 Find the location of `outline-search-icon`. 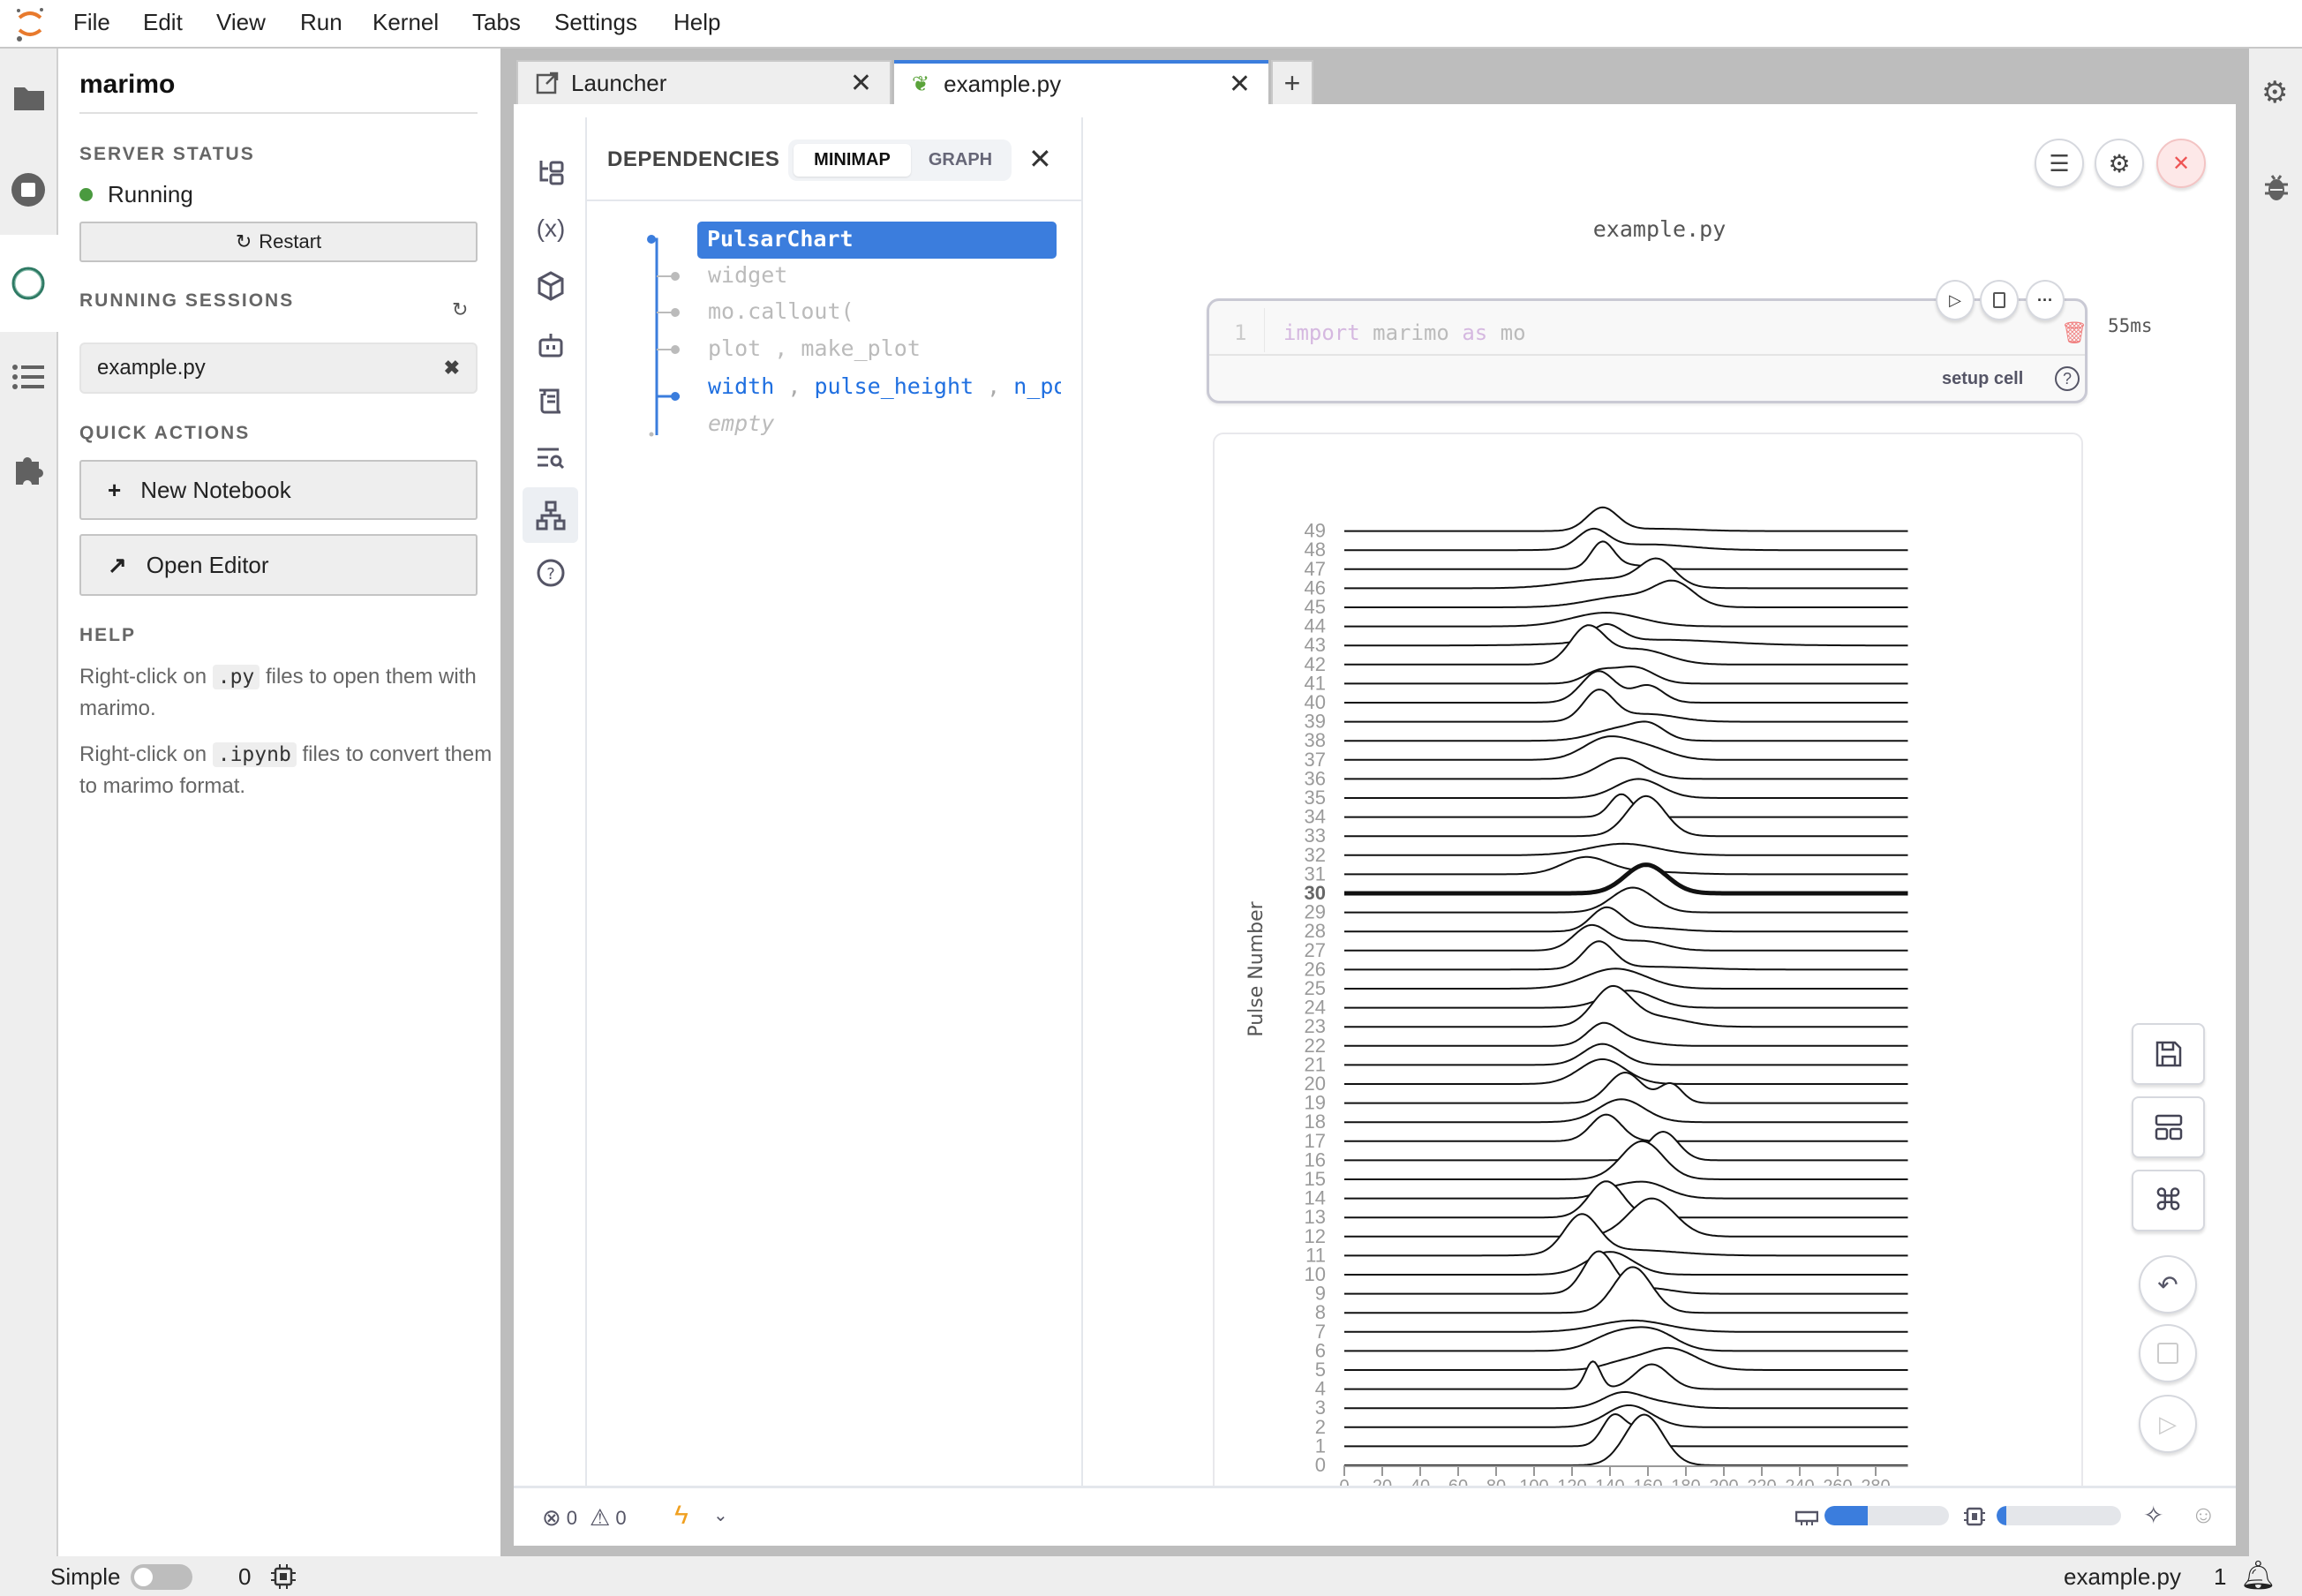

outline-search-icon is located at coordinates (550, 458).